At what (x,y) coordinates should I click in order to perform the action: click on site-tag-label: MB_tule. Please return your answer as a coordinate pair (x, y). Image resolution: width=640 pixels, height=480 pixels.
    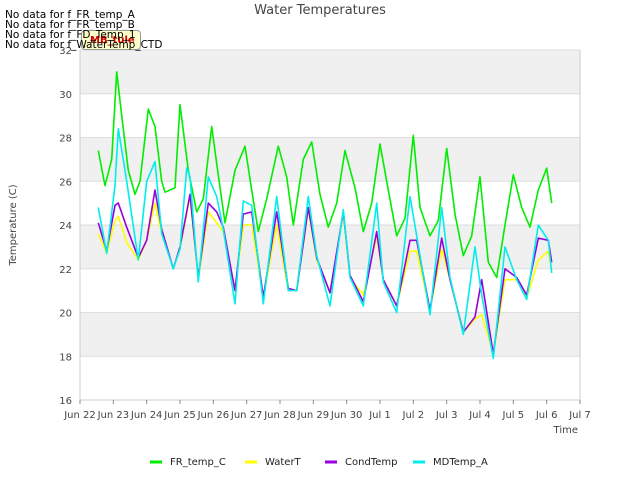
    Looking at the image, I should click on (112, 40).